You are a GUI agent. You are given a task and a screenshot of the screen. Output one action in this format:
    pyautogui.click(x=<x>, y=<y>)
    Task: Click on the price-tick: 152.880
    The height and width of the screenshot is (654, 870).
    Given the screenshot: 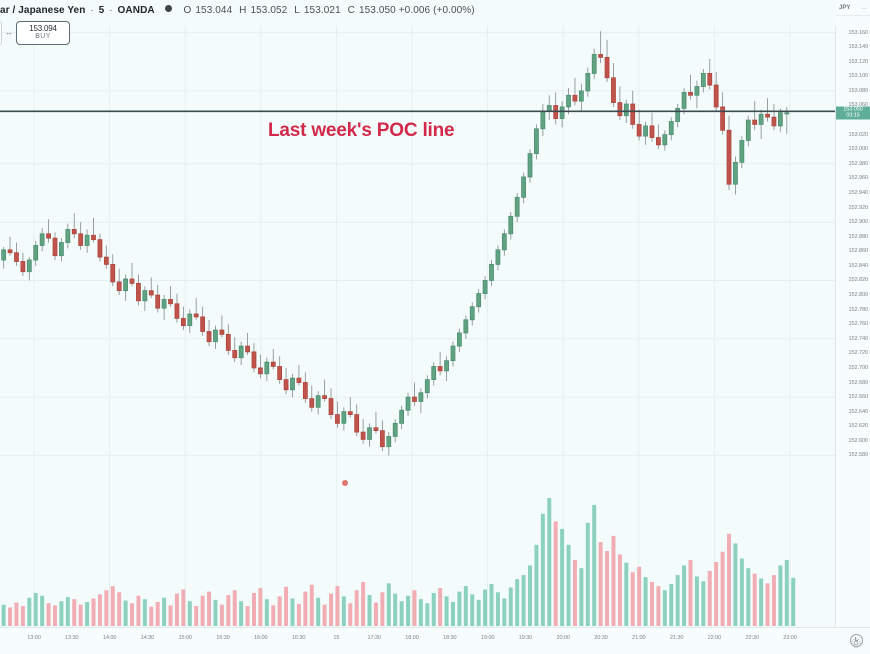 What is the action you would take?
    pyautogui.click(x=858, y=236)
    